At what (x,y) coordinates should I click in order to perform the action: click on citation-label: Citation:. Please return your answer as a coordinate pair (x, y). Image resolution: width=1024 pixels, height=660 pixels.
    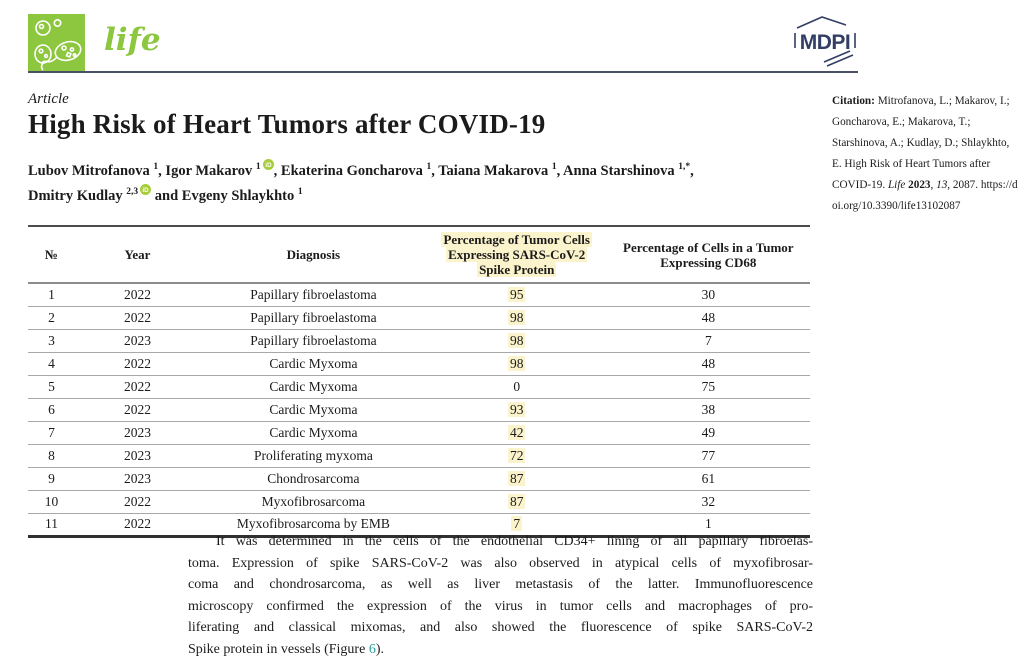
    Looking at the image, I should click on (853, 101).